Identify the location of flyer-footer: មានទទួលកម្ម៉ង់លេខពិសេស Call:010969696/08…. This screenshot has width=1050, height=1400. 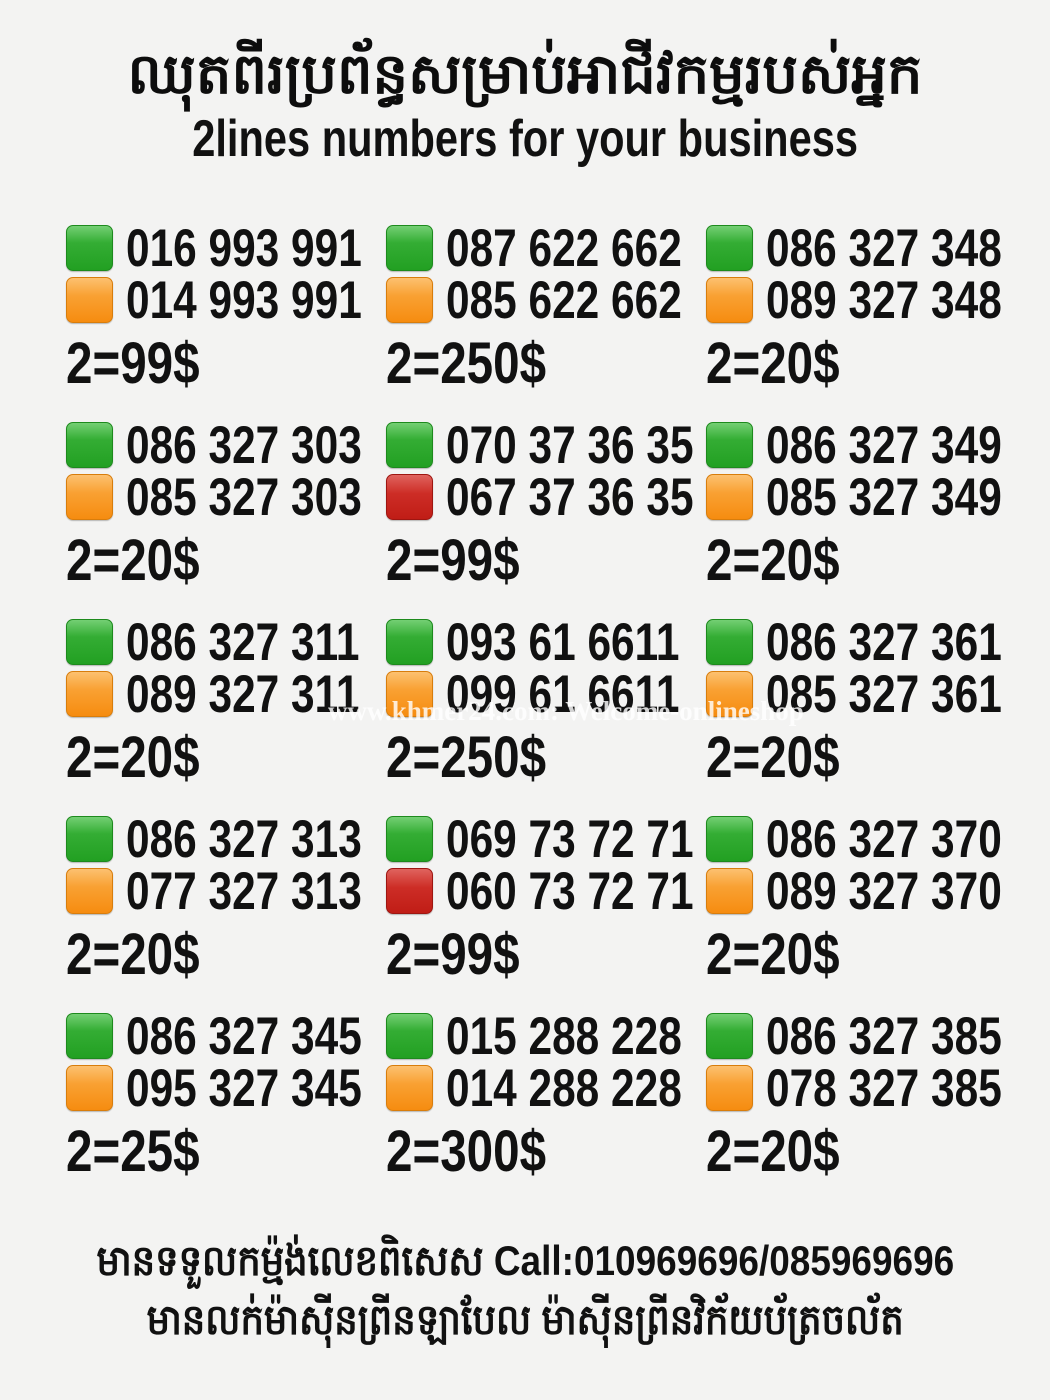
(525, 1291).